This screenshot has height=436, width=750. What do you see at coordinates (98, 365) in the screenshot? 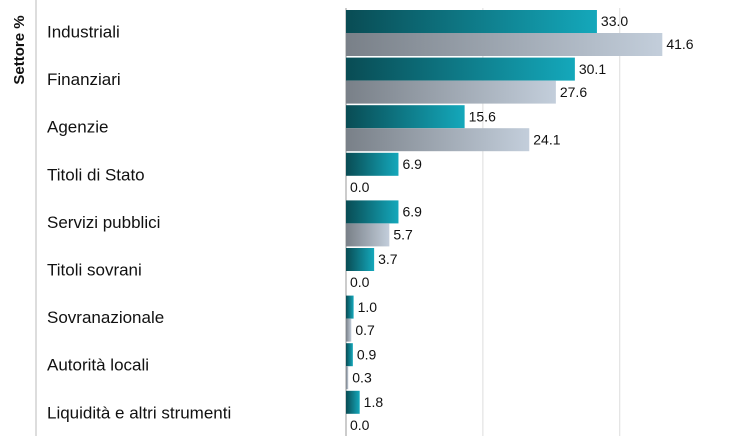
I see `category-label: Autorità locali` at bounding box center [98, 365].